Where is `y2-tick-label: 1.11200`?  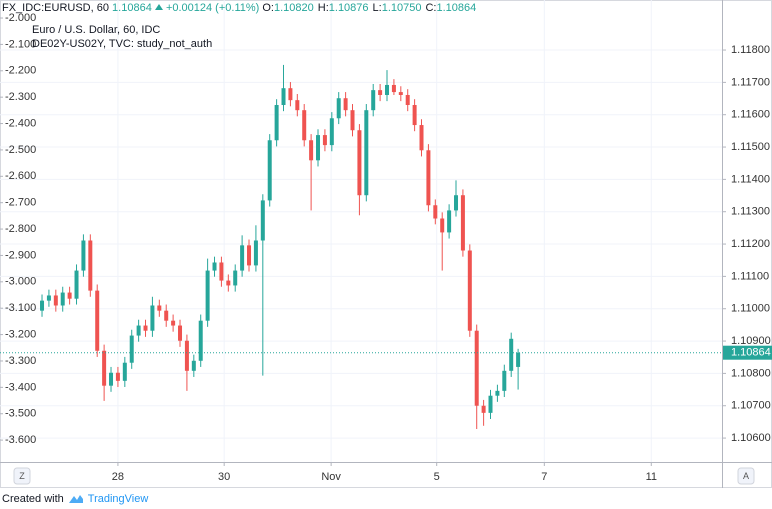 y2-tick-label: 1.11200 is located at coordinates (750, 244).